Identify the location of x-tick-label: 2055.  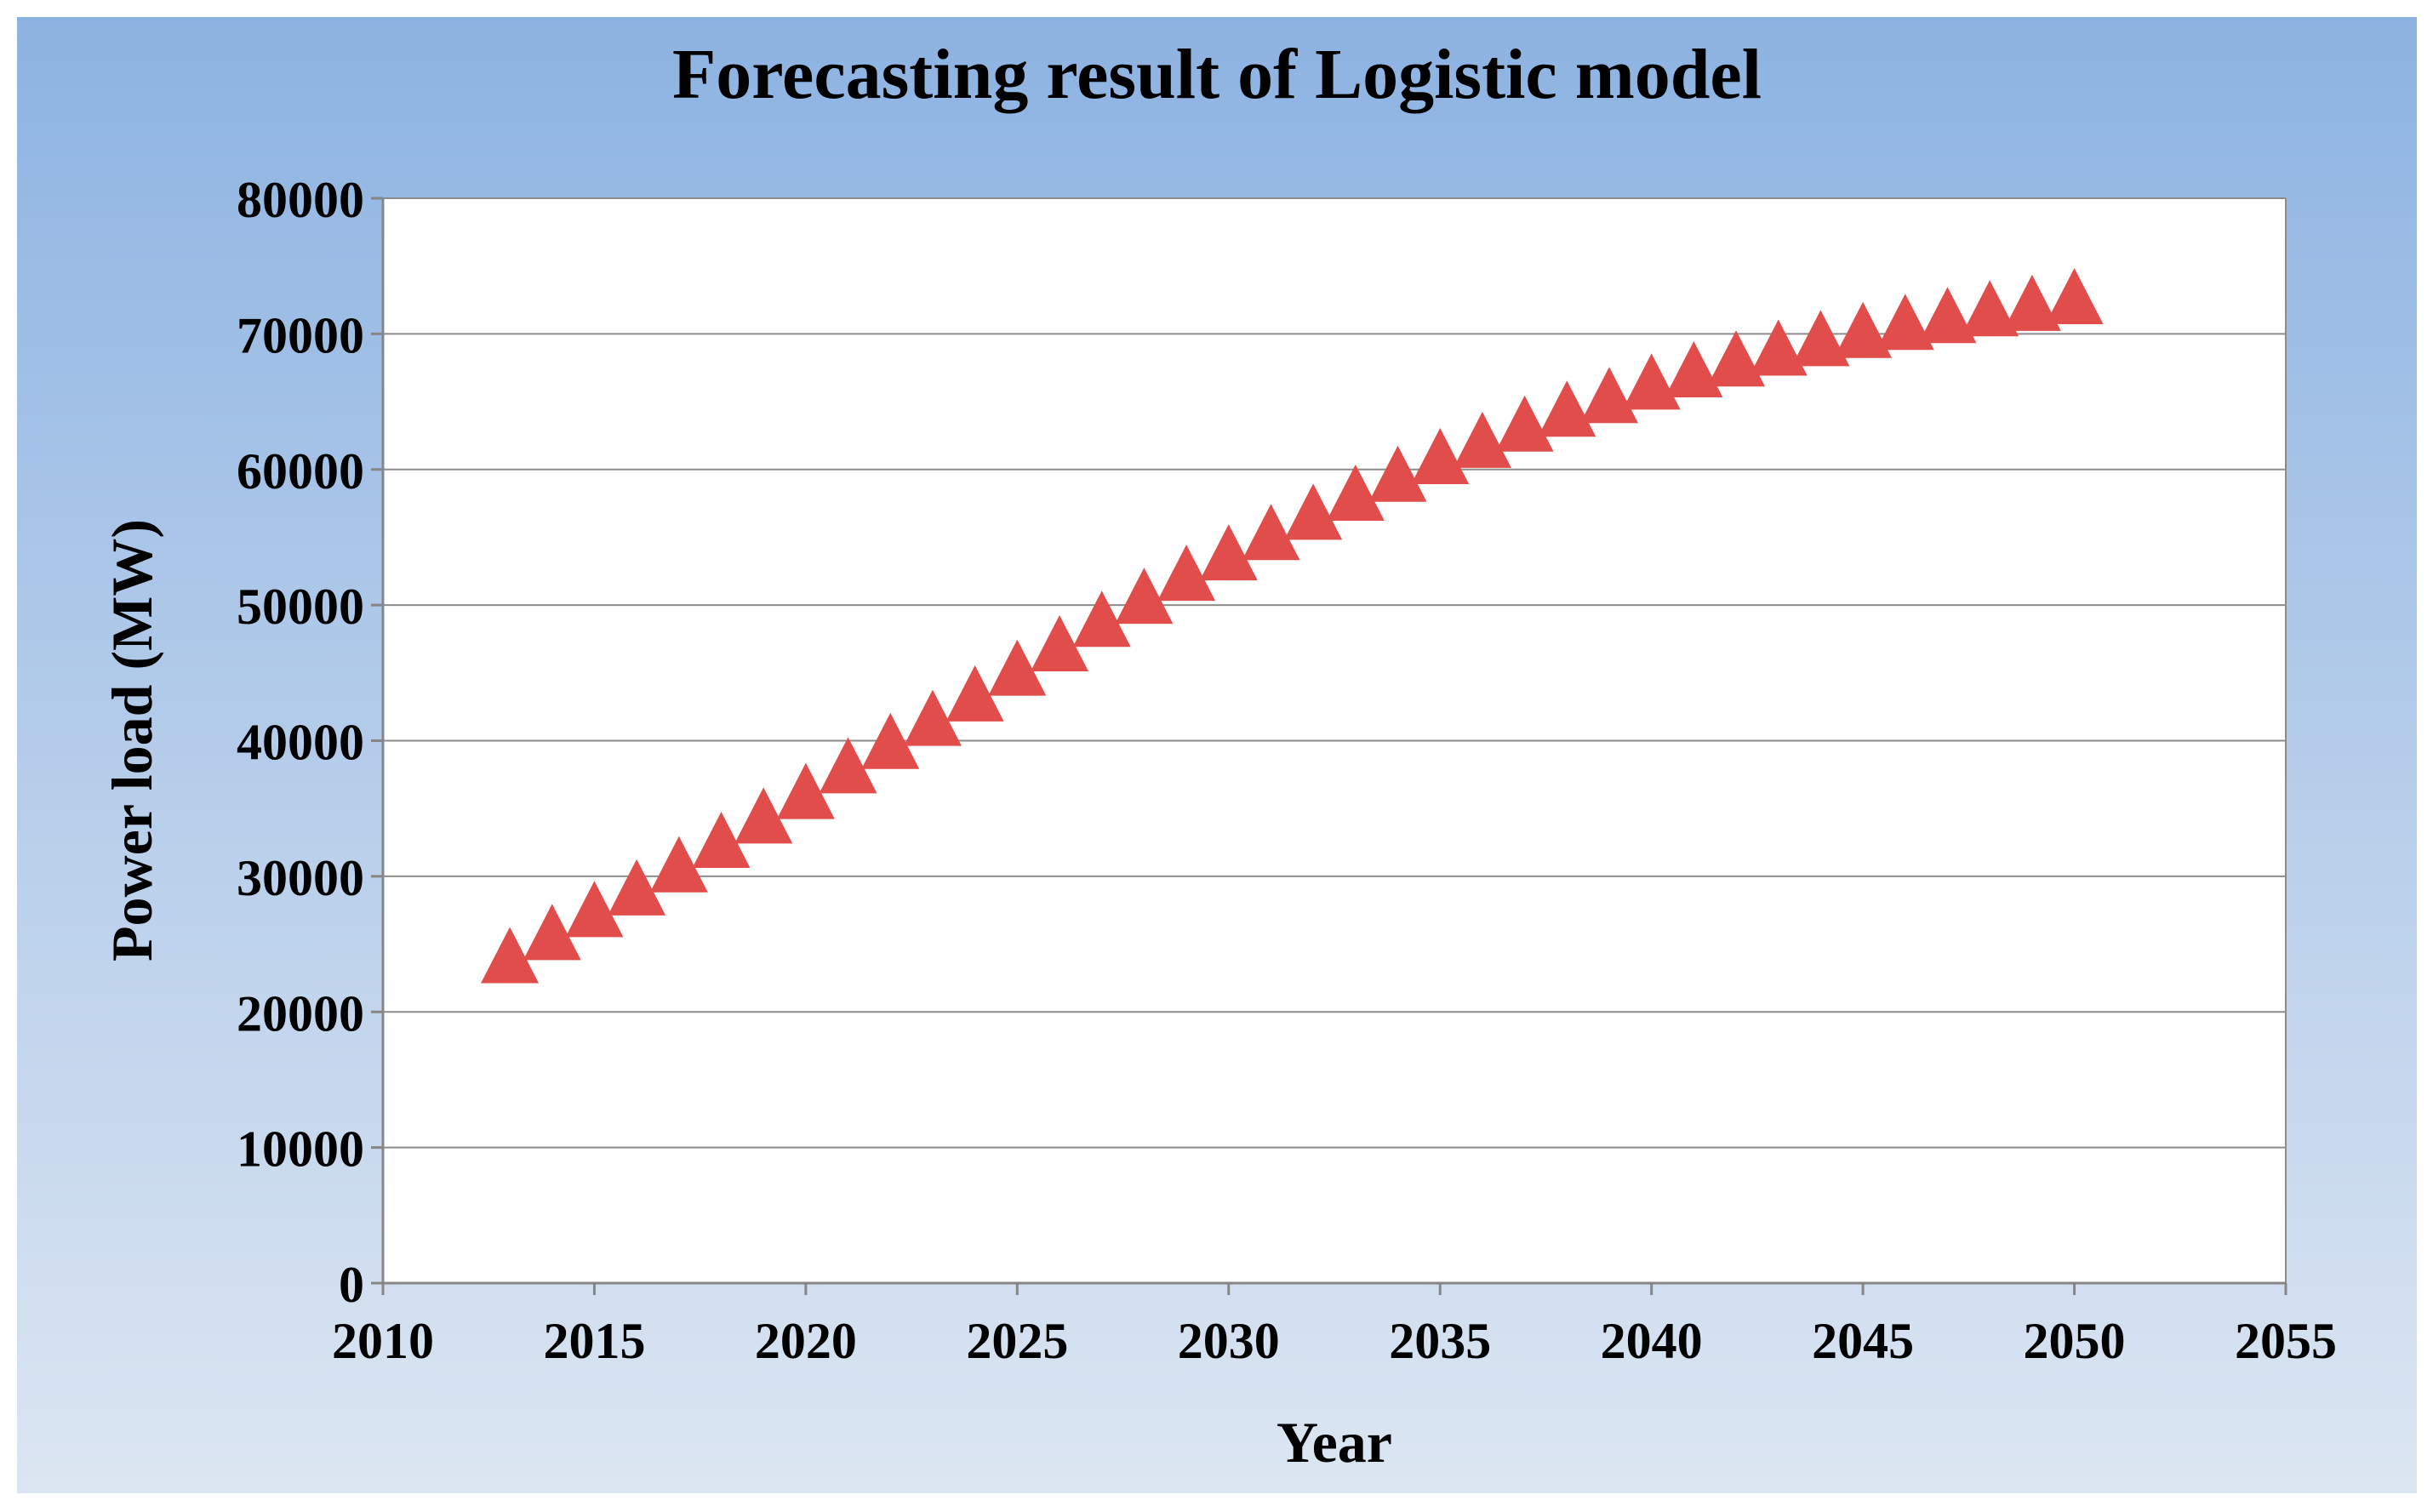
(2286, 1341).